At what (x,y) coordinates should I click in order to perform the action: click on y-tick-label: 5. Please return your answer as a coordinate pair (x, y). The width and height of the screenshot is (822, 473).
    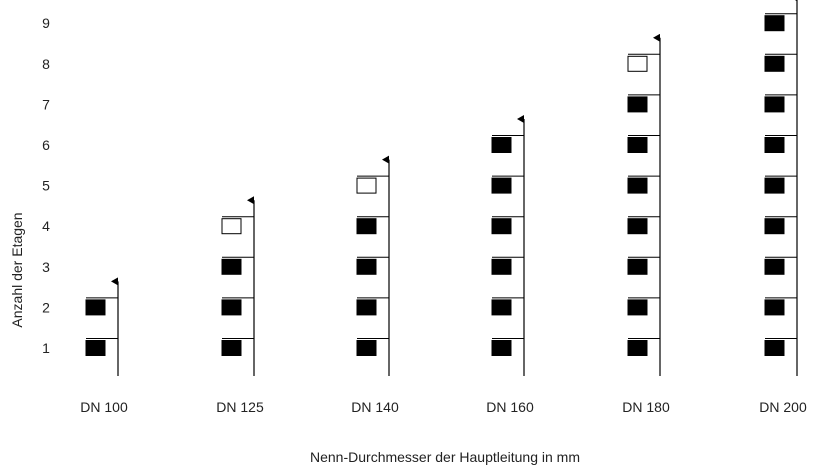
    Looking at the image, I should click on (46, 186).